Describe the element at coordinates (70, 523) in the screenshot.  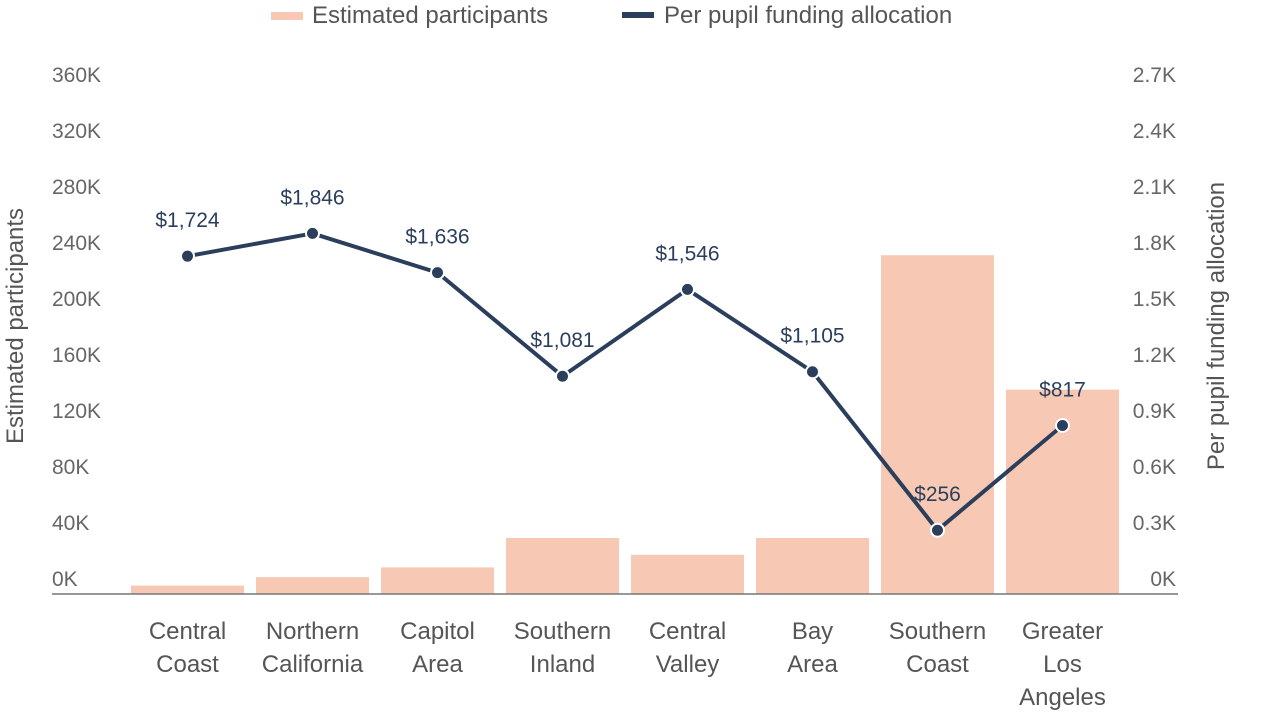
I see `y-left-tick-label: 40K` at that location.